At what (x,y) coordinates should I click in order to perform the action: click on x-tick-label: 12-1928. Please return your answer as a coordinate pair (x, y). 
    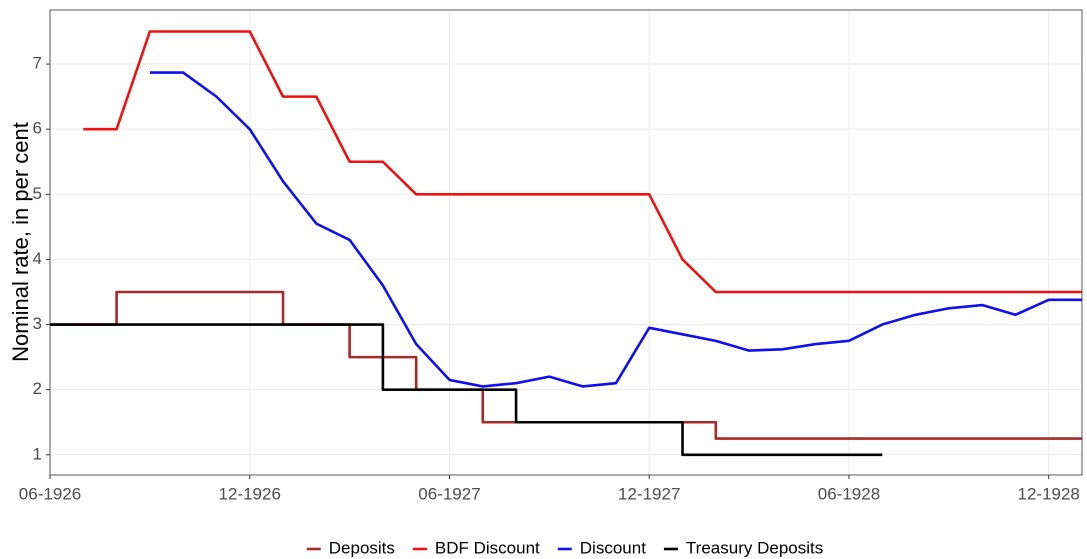
    Looking at the image, I should click on (1049, 493).